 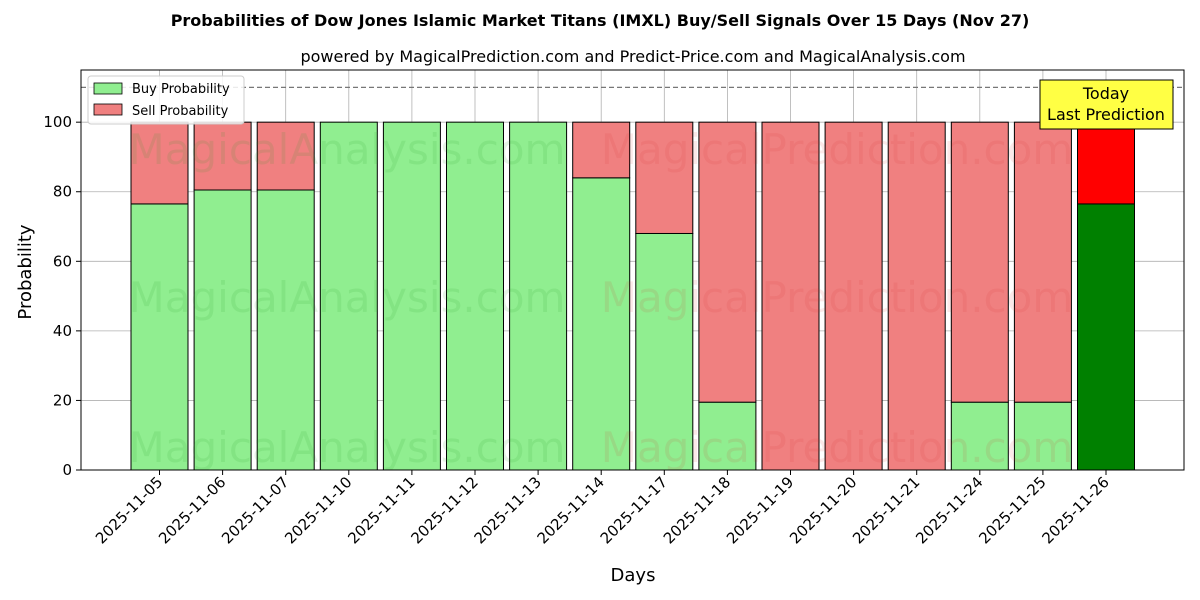 What do you see at coordinates (508, 510) in the screenshot?
I see `x-tick-label-6: 2025-11-13` at bounding box center [508, 510].